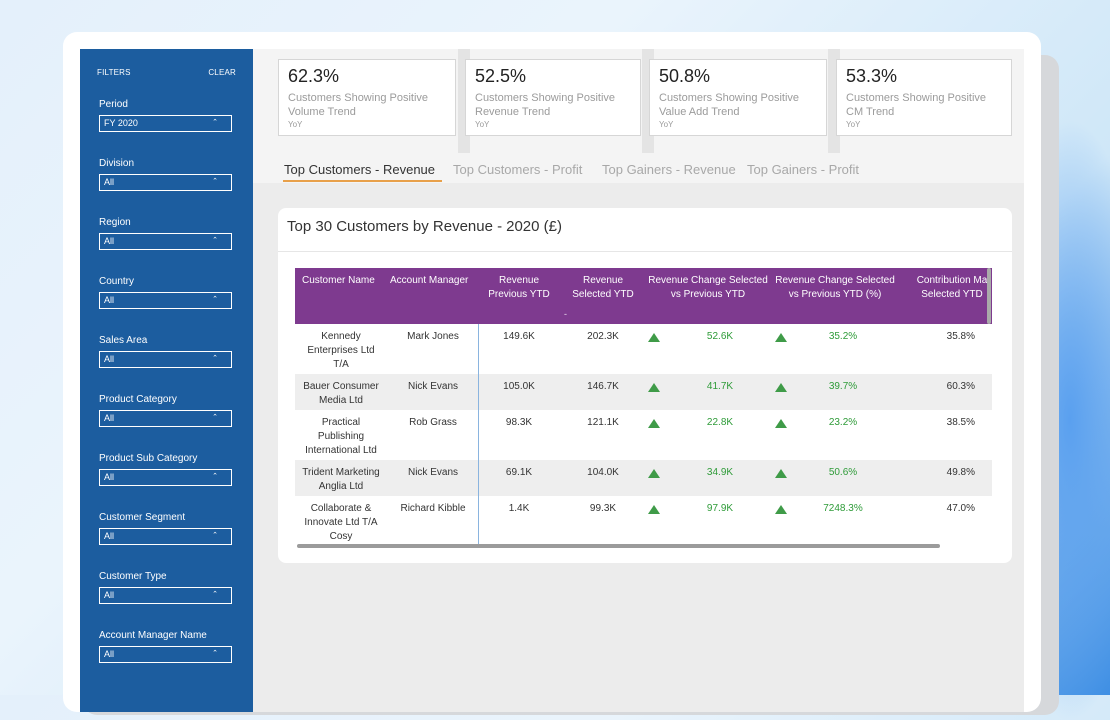  I want to click on account-manager-select: All ⌃, so click(165, 654).